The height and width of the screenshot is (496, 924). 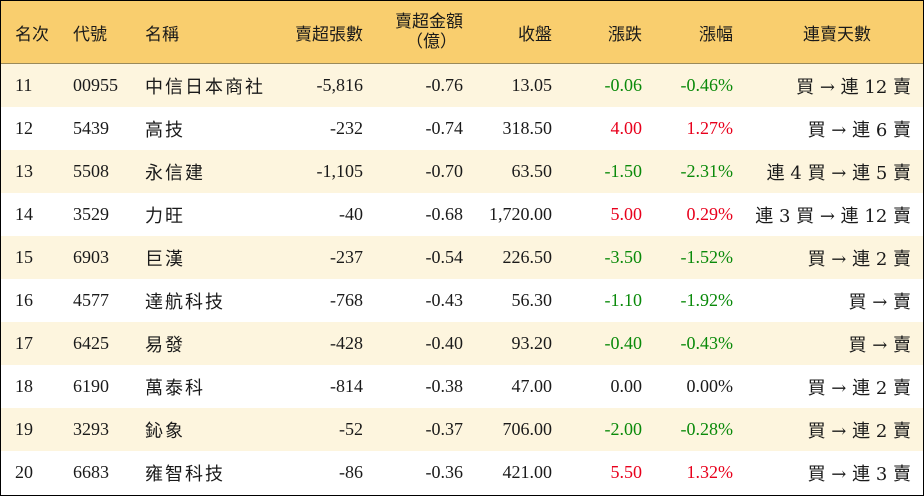 I want to click on cell-code: 5439, so click(x=91, y=128).